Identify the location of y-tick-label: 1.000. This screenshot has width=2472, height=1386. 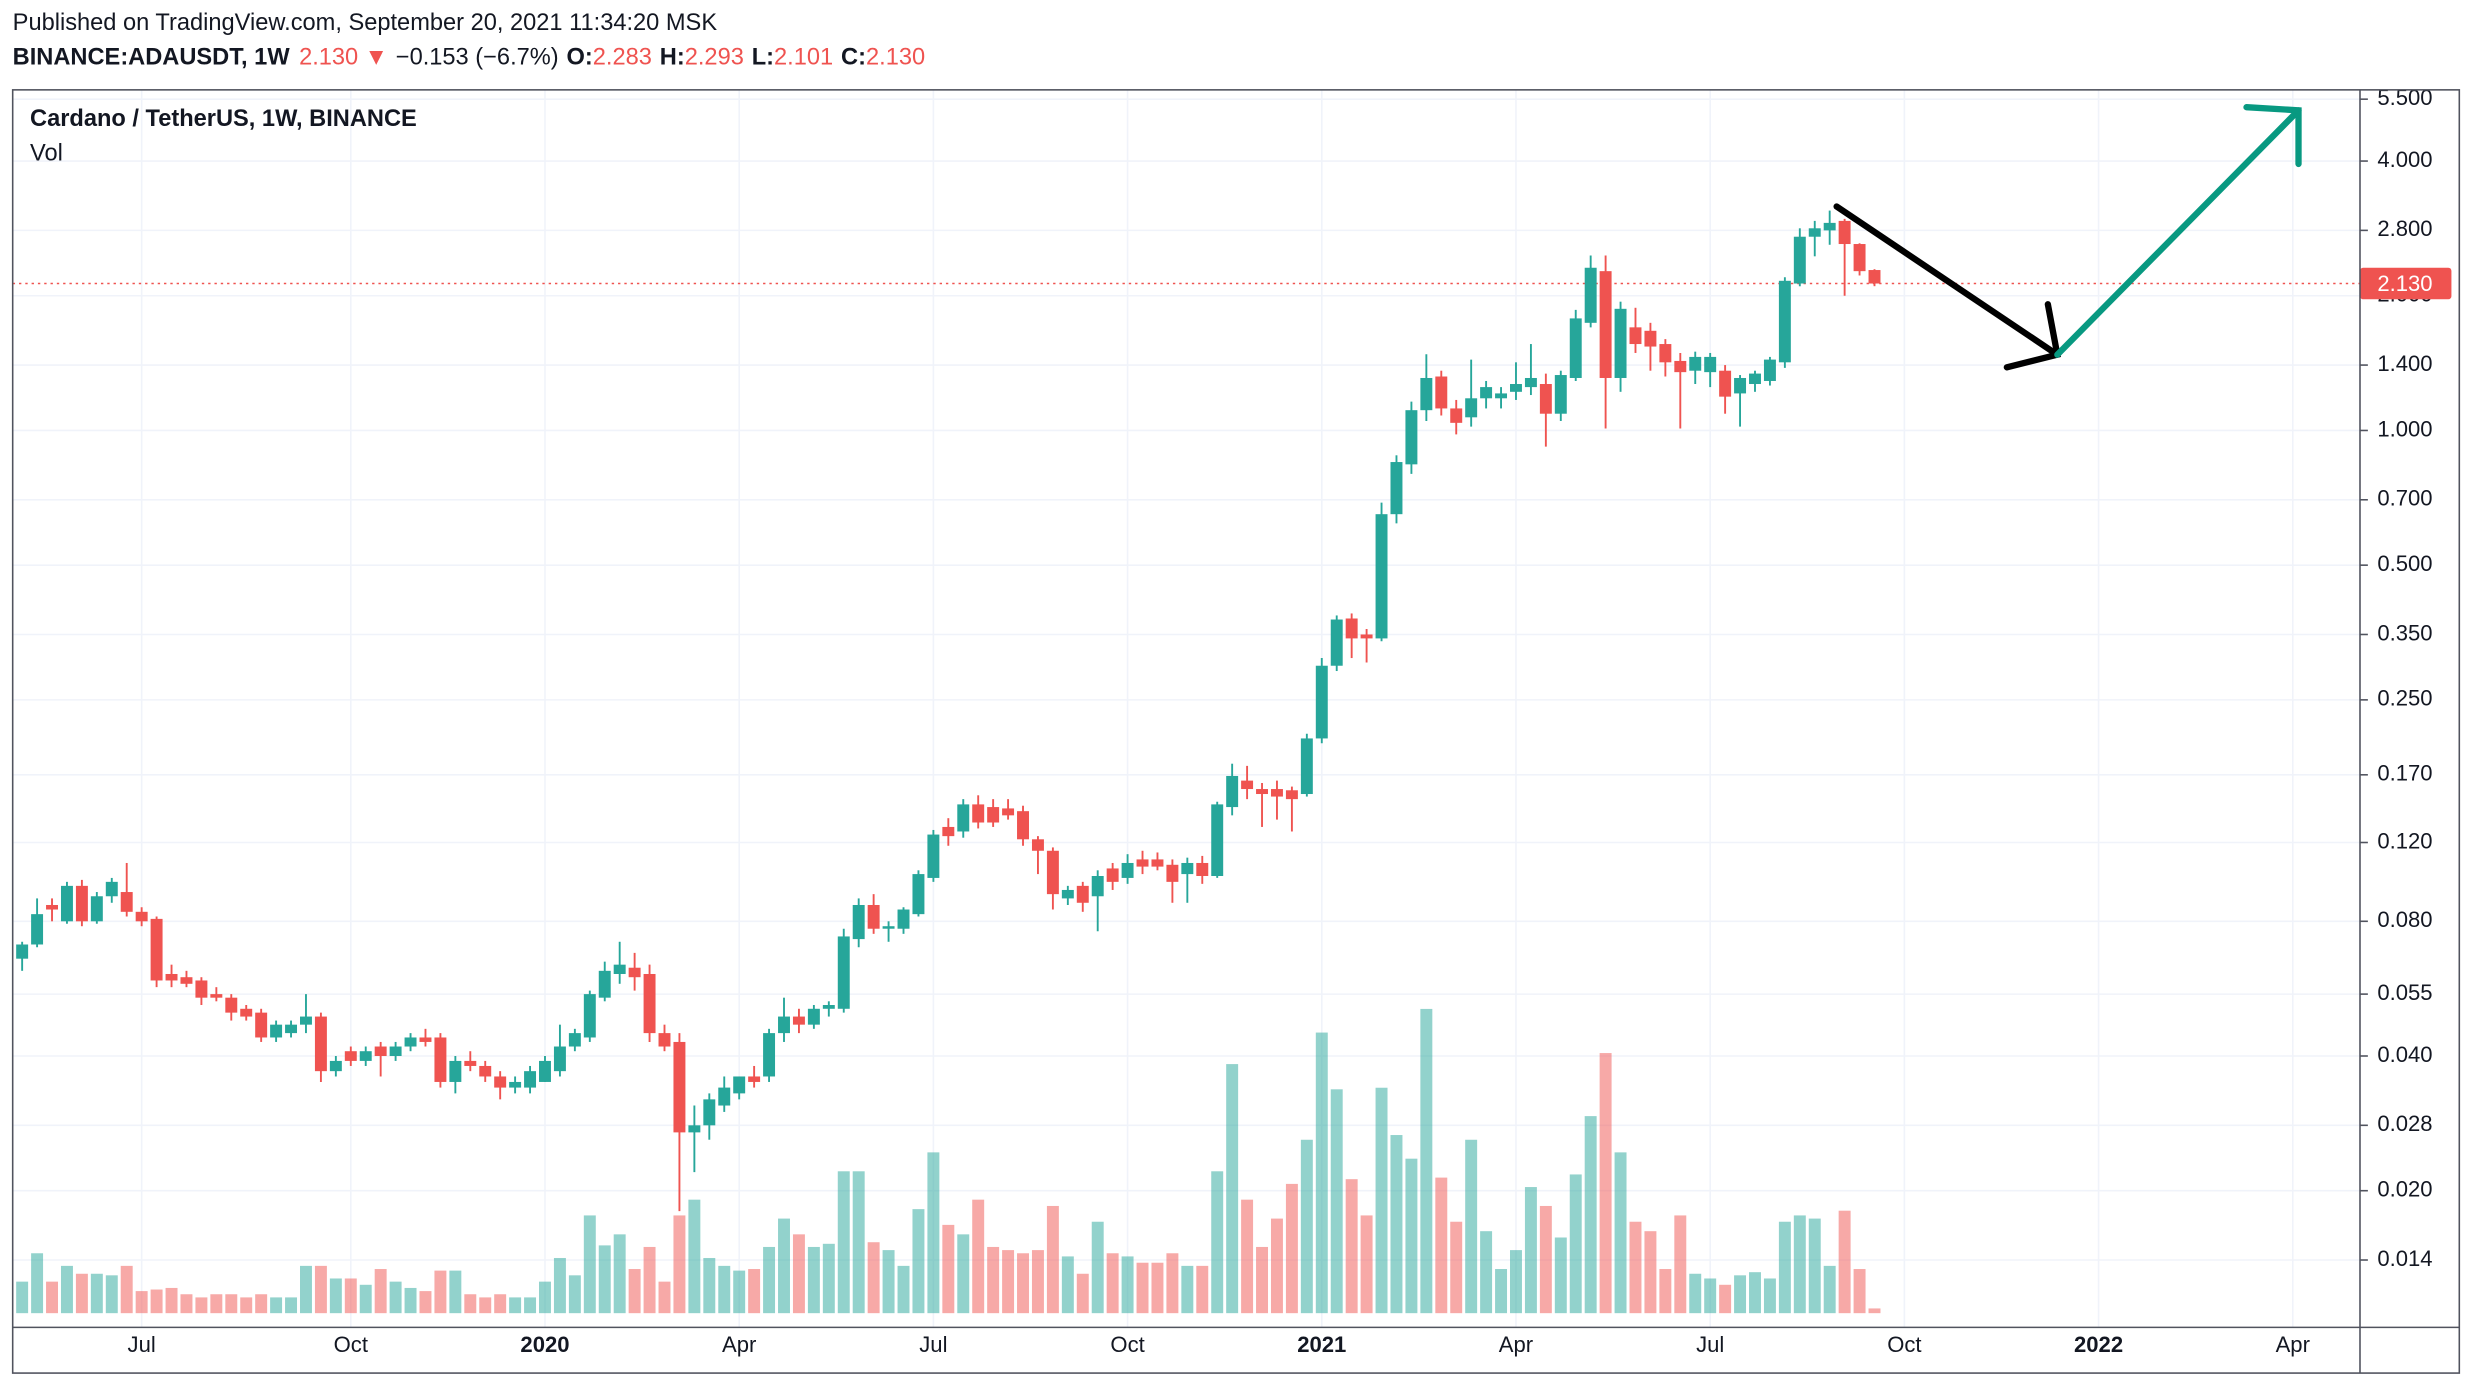
(2404, 428).